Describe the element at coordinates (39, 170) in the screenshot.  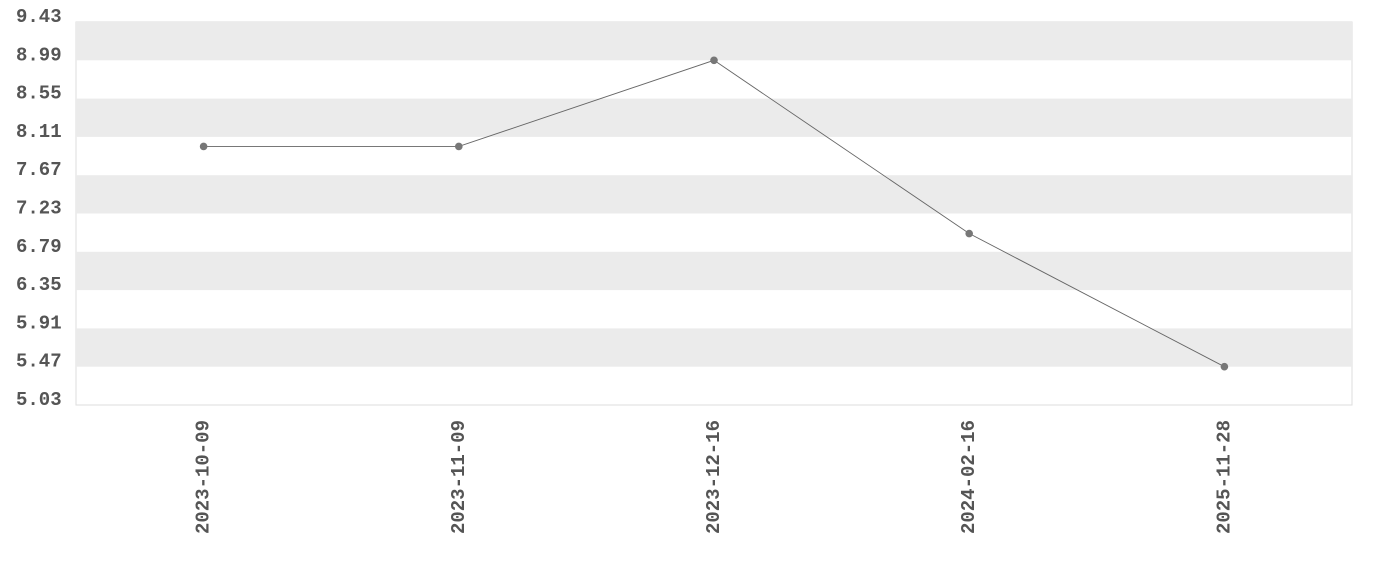
I see `y-tick-label: 7.67` at that location.